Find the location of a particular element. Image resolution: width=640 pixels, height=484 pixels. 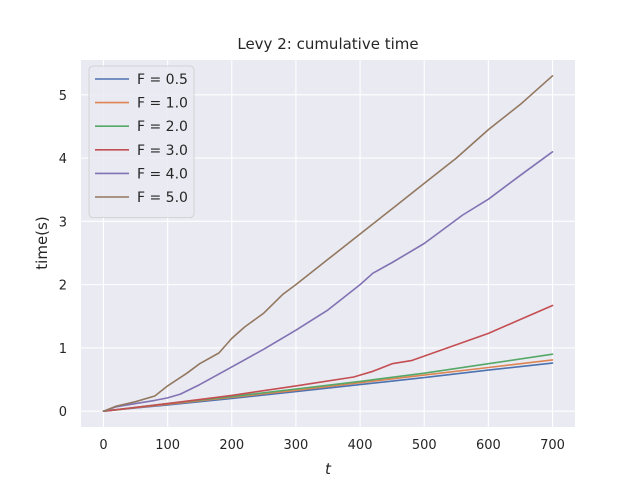

y-tick-label: 0 is located at coordinates (63, 412).